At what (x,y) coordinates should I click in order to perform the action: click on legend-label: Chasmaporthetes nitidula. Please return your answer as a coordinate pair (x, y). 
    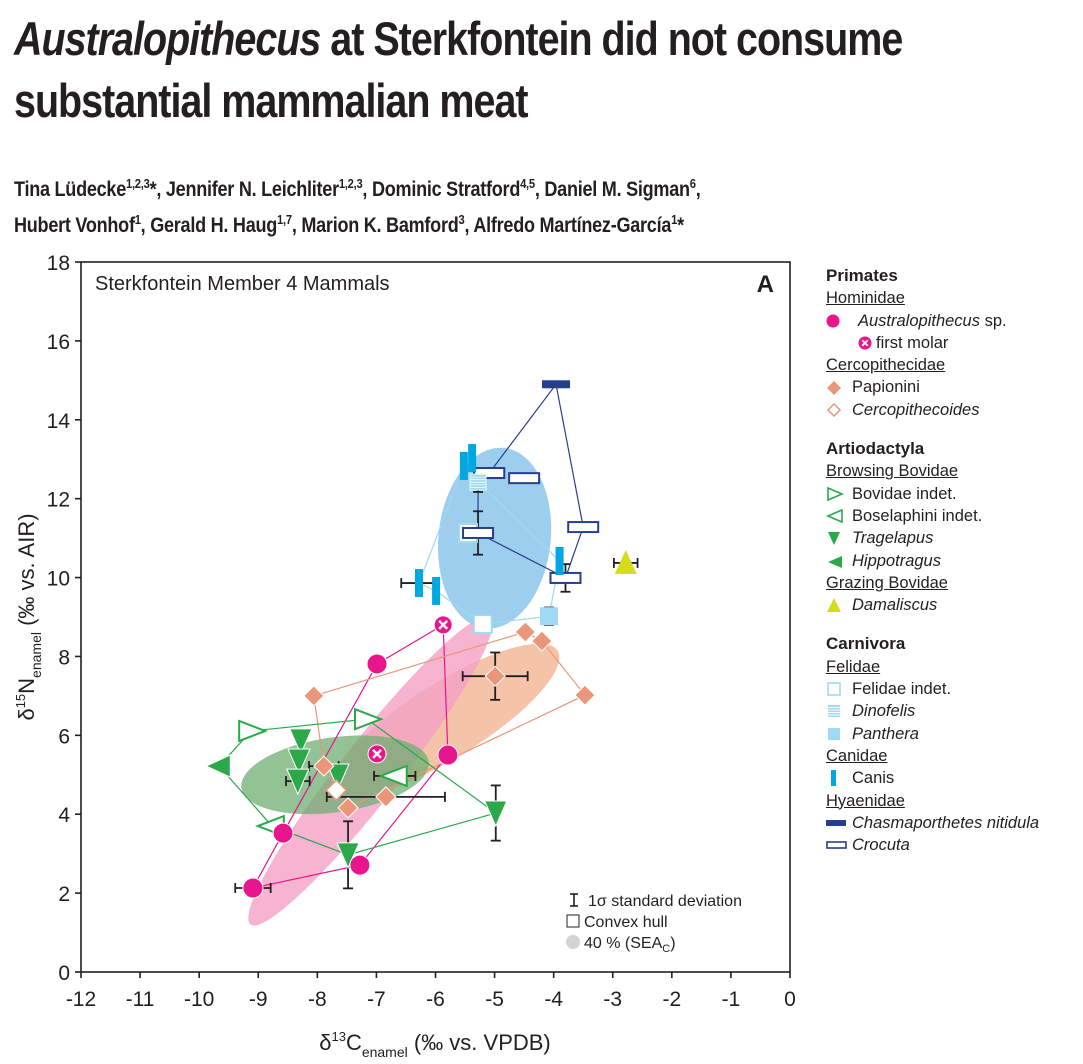
    Looking at the image, I should click on (946, 822).